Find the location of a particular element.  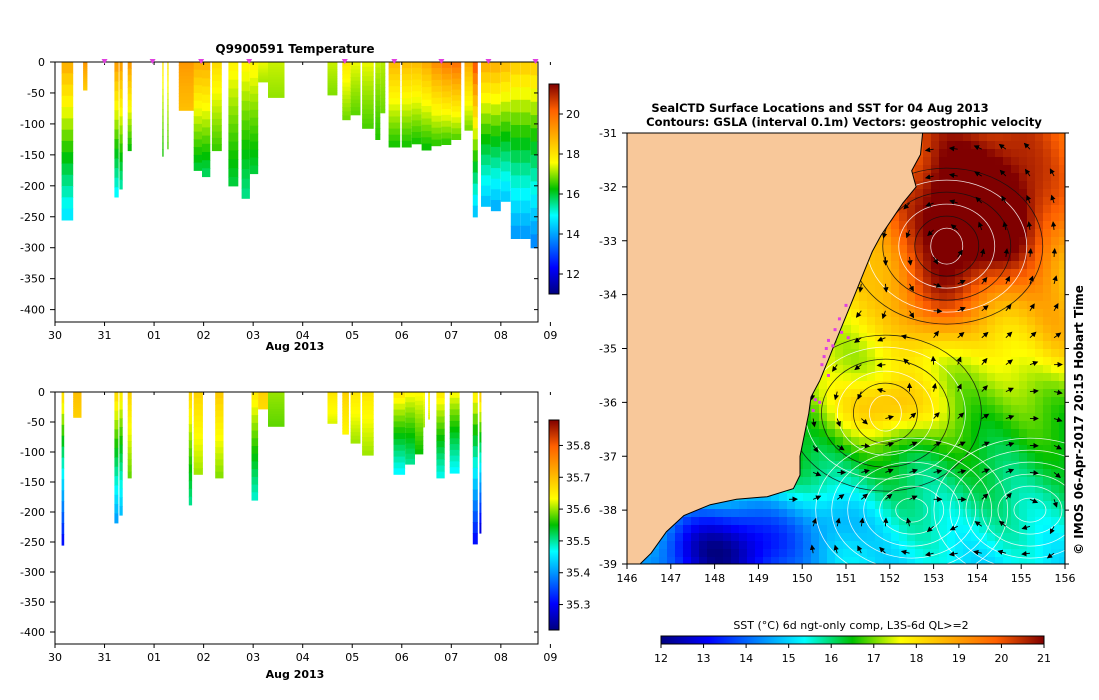

x-tick-label: 02 is located at coordinates (204, 657).